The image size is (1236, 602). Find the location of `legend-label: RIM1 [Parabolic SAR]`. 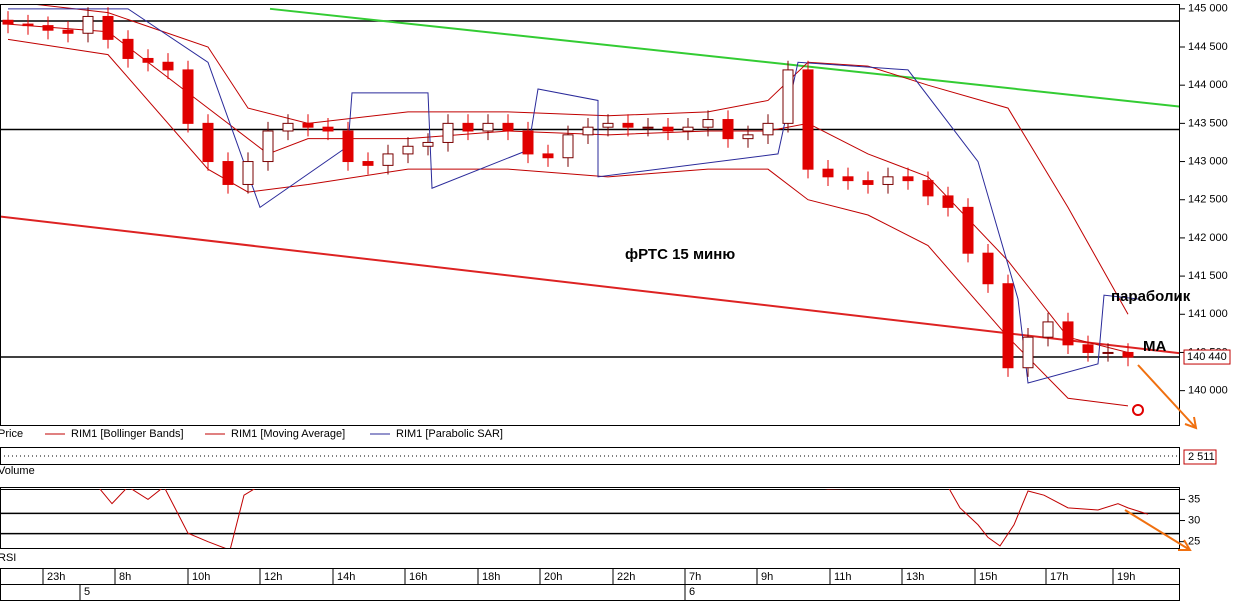

legend-label: RIM1 [Parabolic SAR] is located at coordinates (449, 434).